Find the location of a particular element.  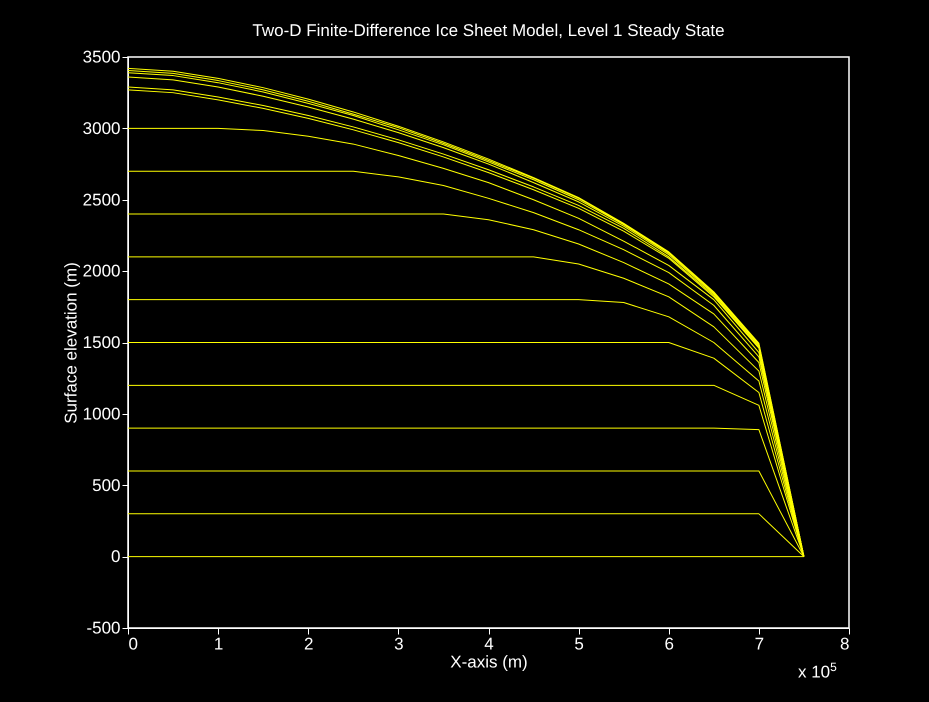

y-tick-label: 0 is located at coordinates (115, 556).